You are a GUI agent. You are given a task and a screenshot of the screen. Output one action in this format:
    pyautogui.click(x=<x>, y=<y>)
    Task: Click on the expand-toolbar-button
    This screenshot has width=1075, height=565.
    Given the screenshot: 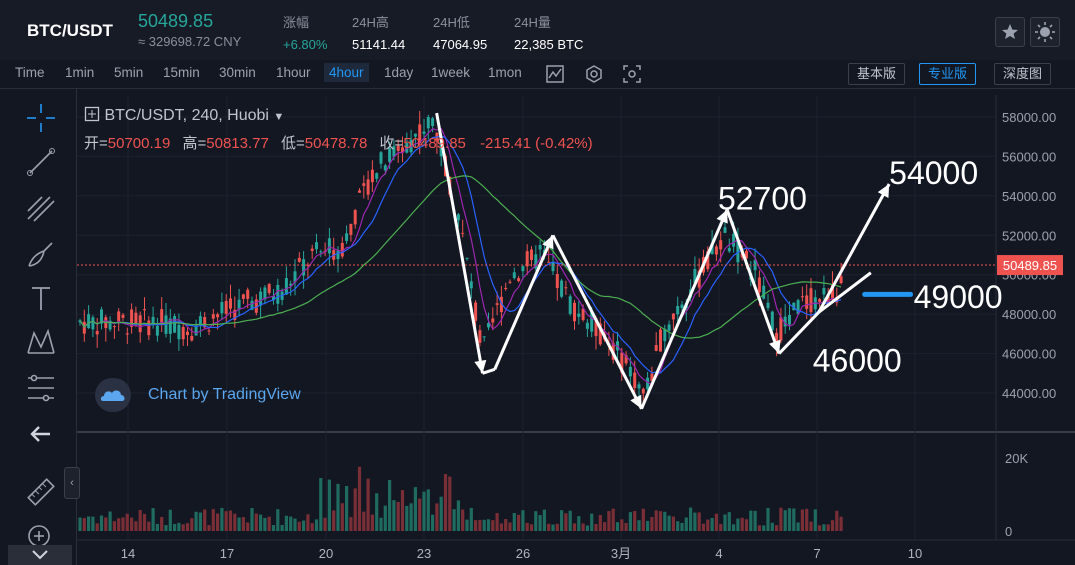 What is the action you would take?
    pyautogui.click(x=40, y=555)
    